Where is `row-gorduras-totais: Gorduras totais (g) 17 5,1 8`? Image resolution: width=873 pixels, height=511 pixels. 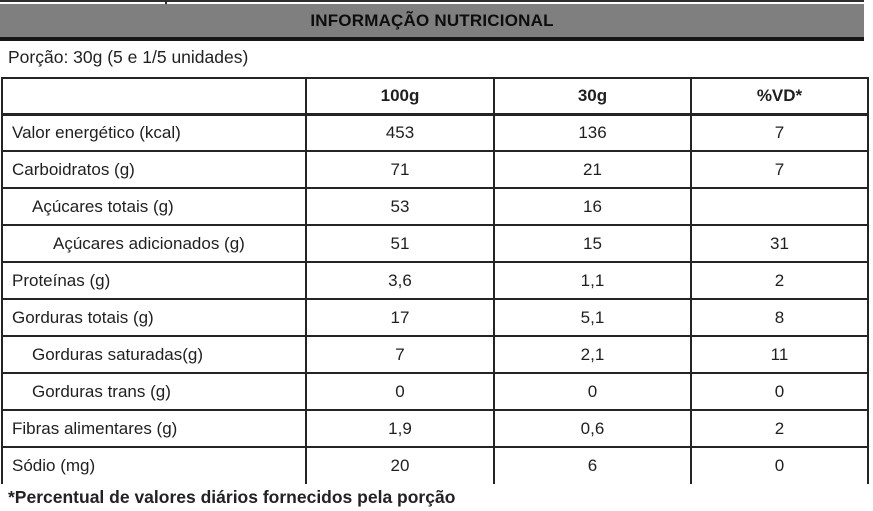
row-gorduras-totais: Gorduras totais (g) 17 5,1 8 is located at coordinates (435, 317).